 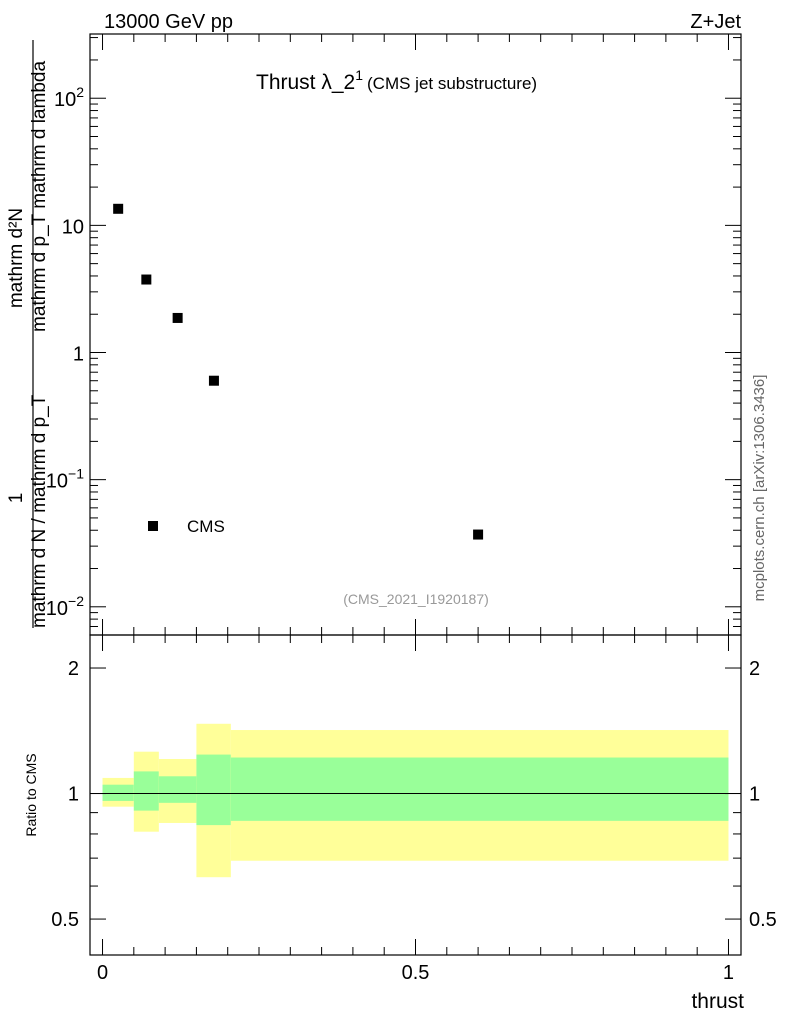 What do you see at coordinates (65, 920) in the screenshot?
I see `ratio-ytick-label-left-0: 0.5` at bounding box center [65, 920].